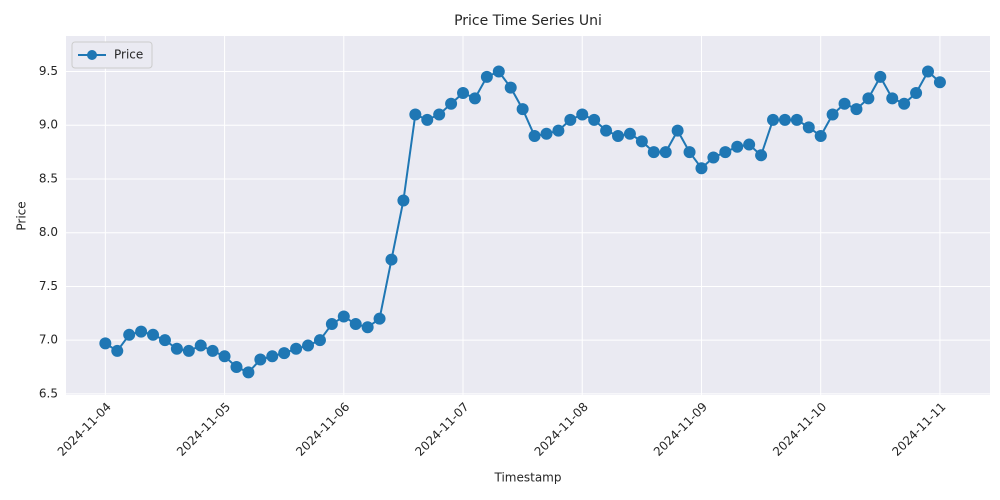 The image size is (1000, 500). What do you see at coordinates (84, 429) in the screenshot?
I see `x-tick-label: 2024-11-04` at bounding box center [84, 429].